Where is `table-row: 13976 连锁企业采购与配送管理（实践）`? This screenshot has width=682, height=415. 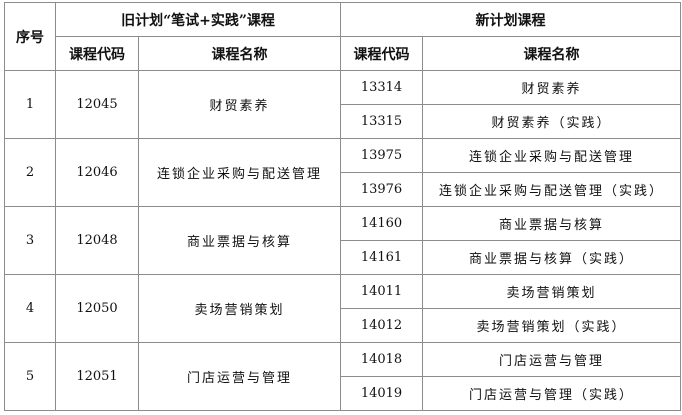 table-row: 13976 连锁企业采购与配送管理（实践） is located at coordinates (343, 189).